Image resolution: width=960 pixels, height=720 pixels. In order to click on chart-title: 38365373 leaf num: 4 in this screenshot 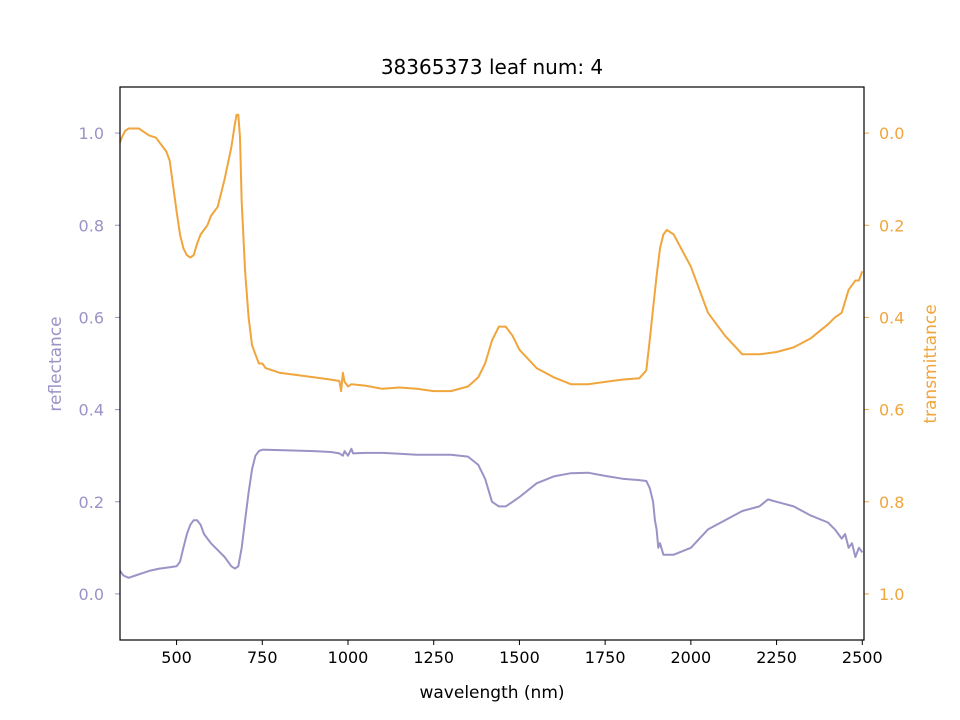, I will do `click(492, 67)`.